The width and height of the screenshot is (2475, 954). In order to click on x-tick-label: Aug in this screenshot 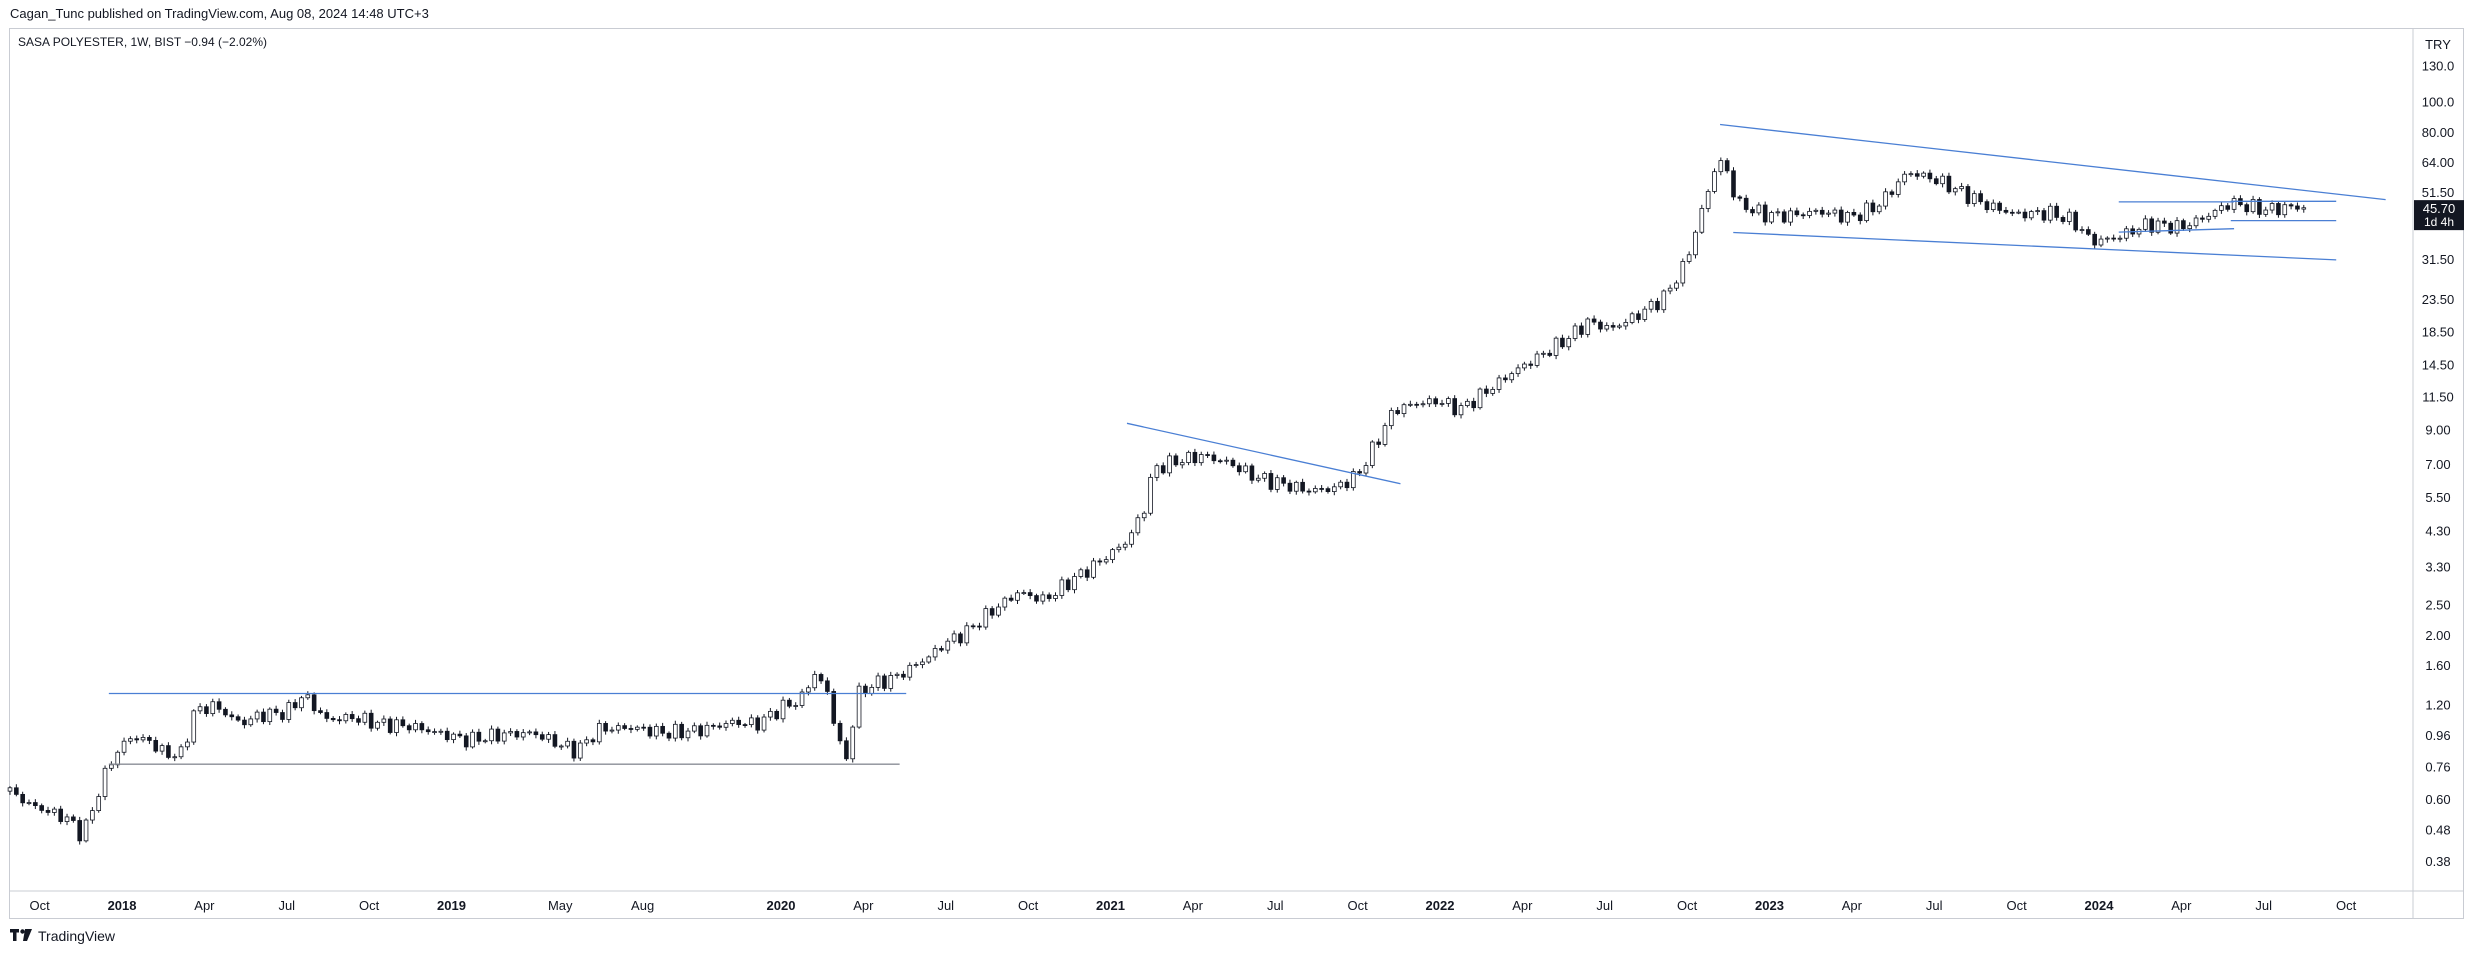, I will do `click(642, 905)`.